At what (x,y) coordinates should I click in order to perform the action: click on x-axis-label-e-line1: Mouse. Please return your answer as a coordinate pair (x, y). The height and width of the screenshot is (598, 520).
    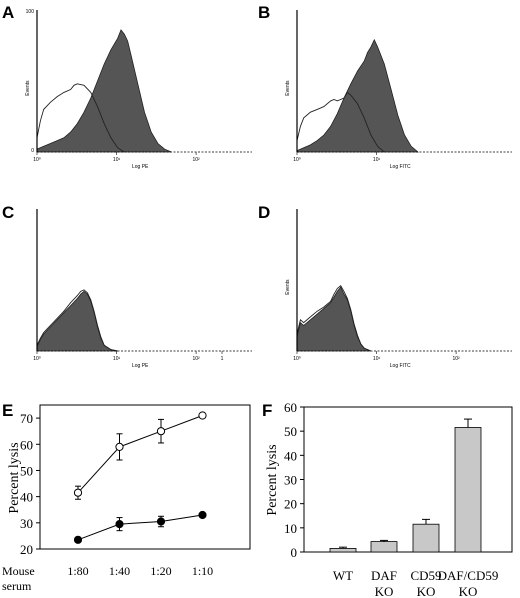
    Looking at the image, I should click on (18, 571).